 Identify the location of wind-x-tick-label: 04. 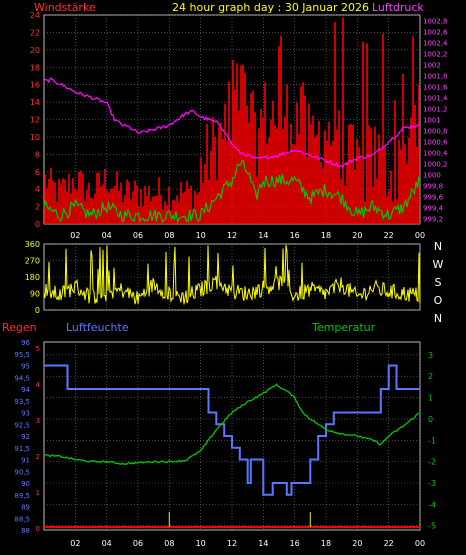
(107, 235).